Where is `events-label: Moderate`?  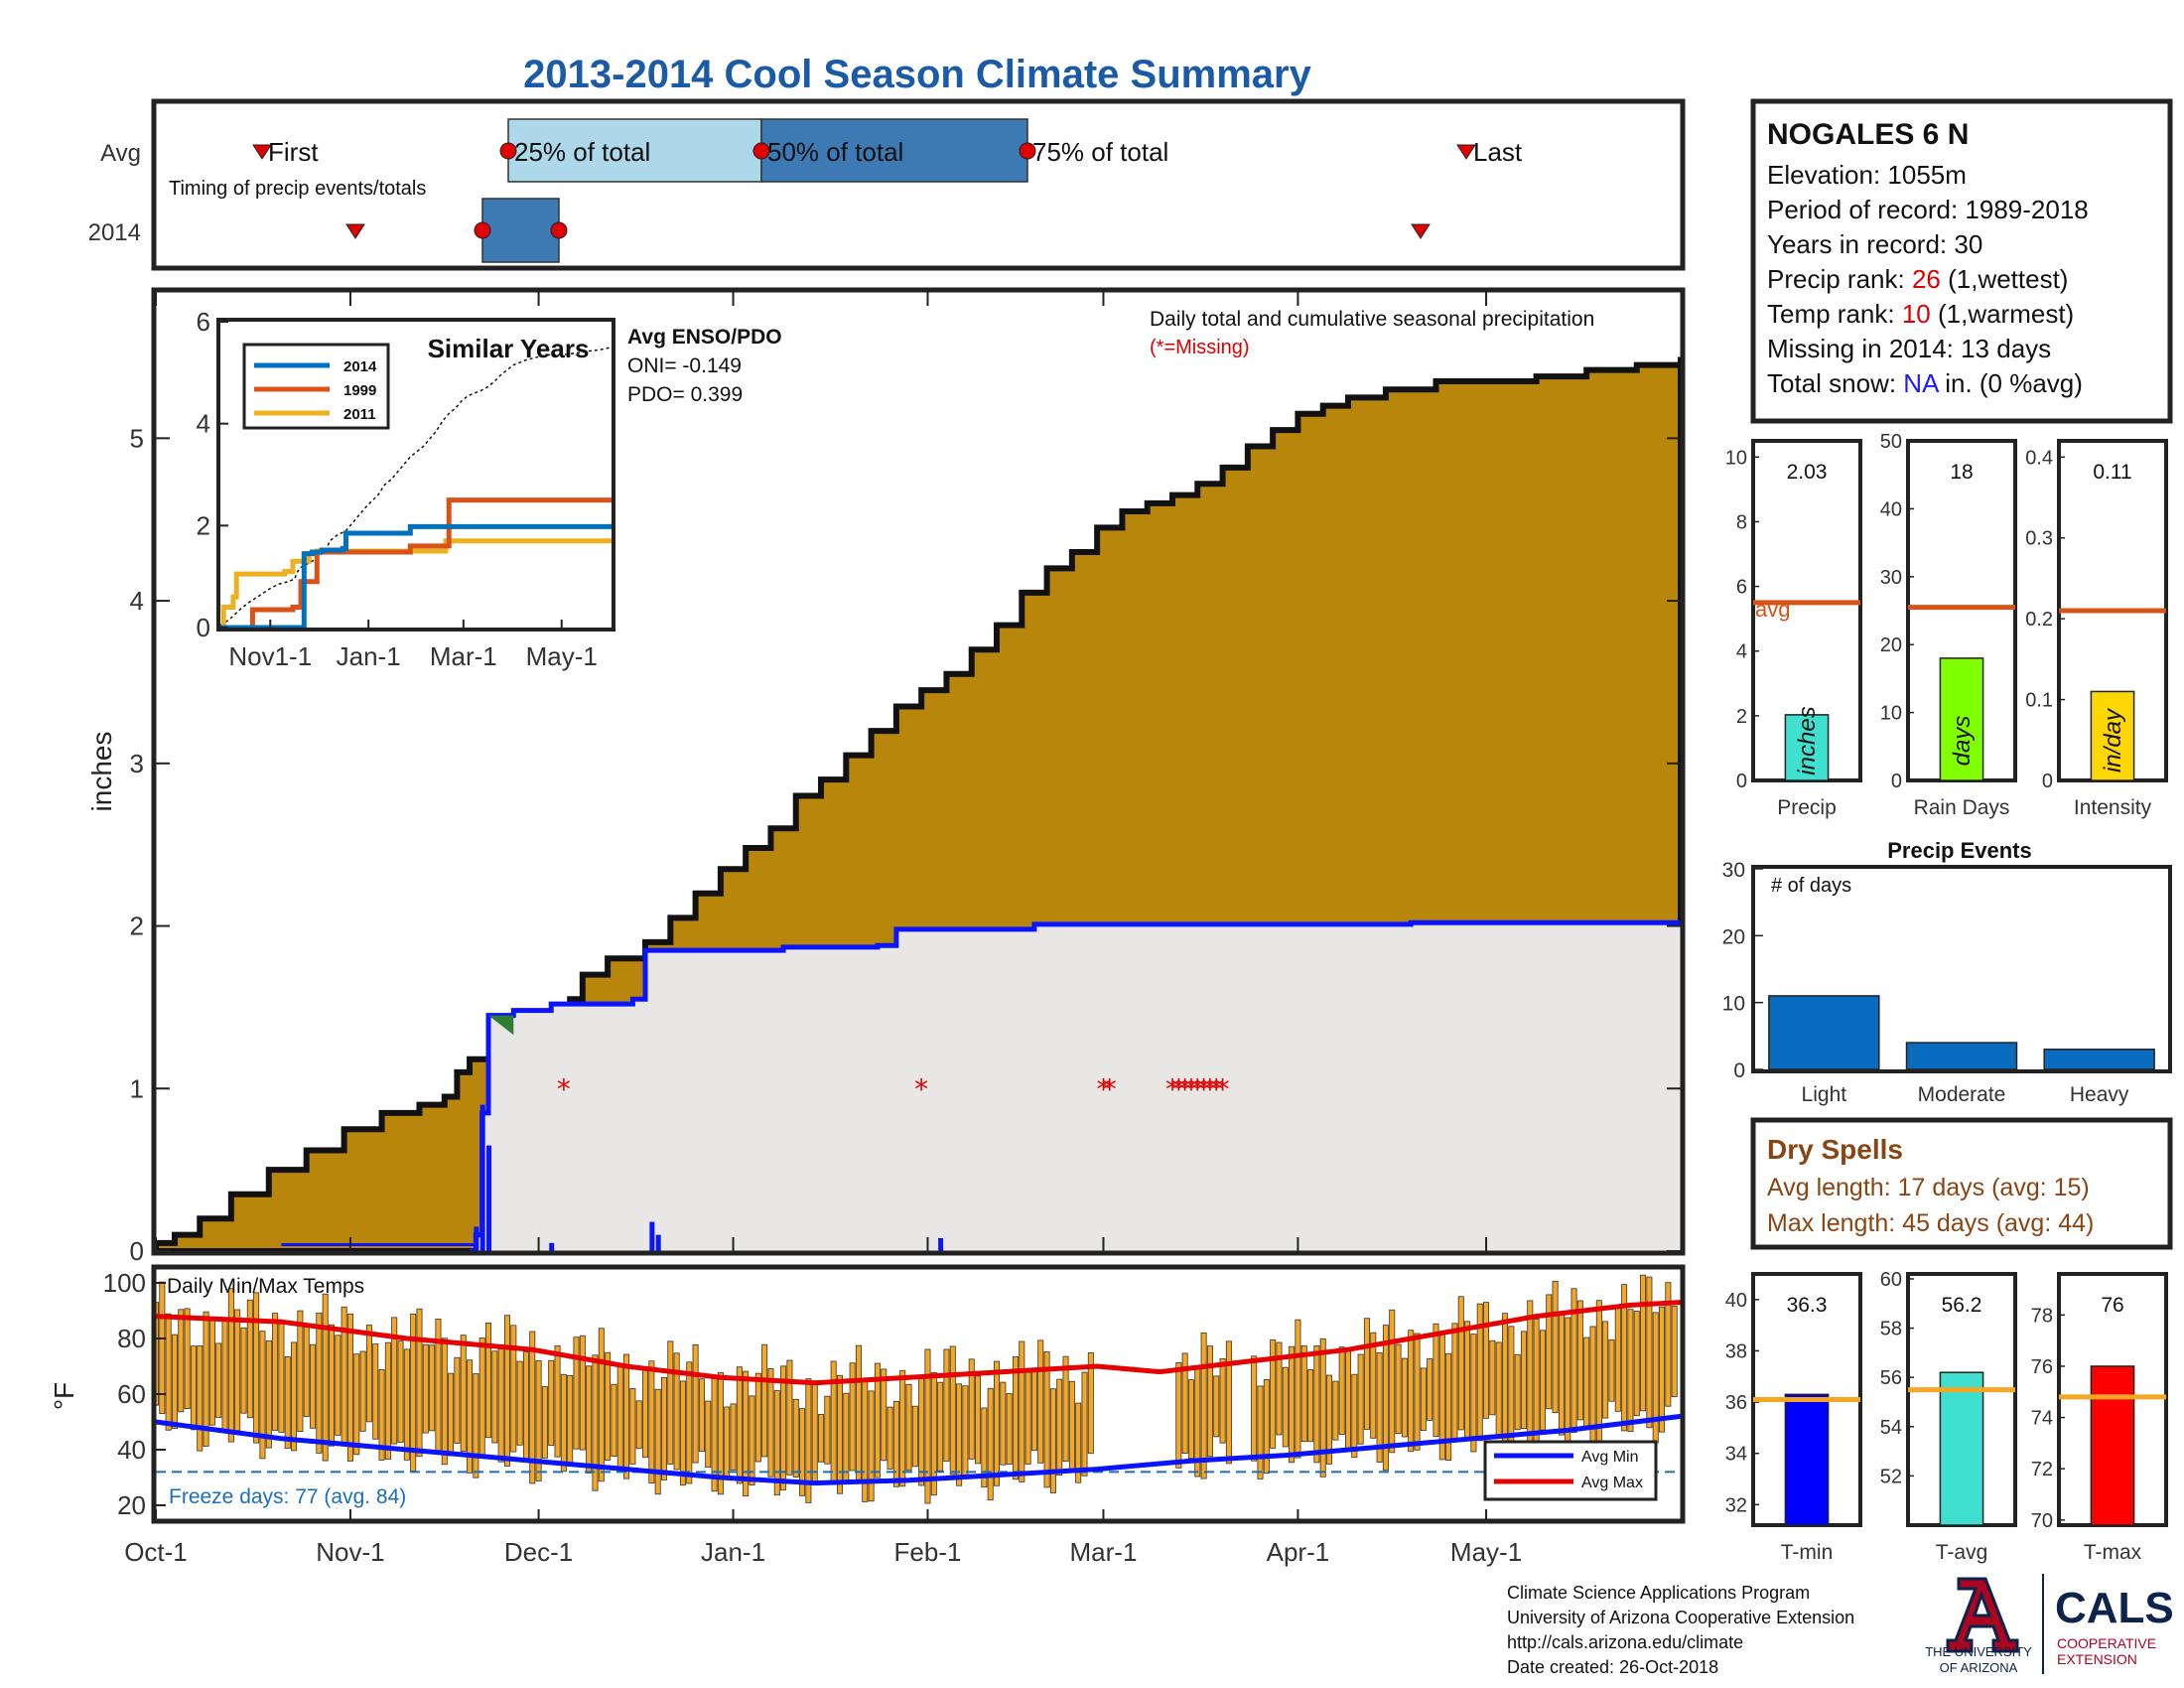 events-label: Moderate is located at coordinates (1962, 1094).